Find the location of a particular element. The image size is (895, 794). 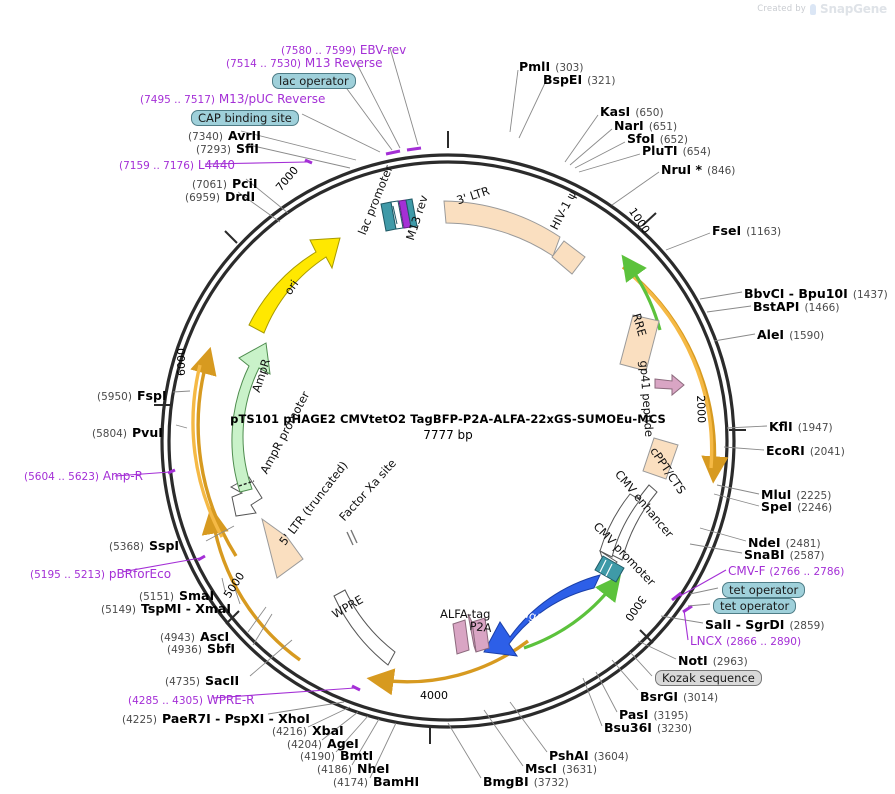

feature-label-cap-binding-site: CAP binding site is located at coordinates (245, 118).